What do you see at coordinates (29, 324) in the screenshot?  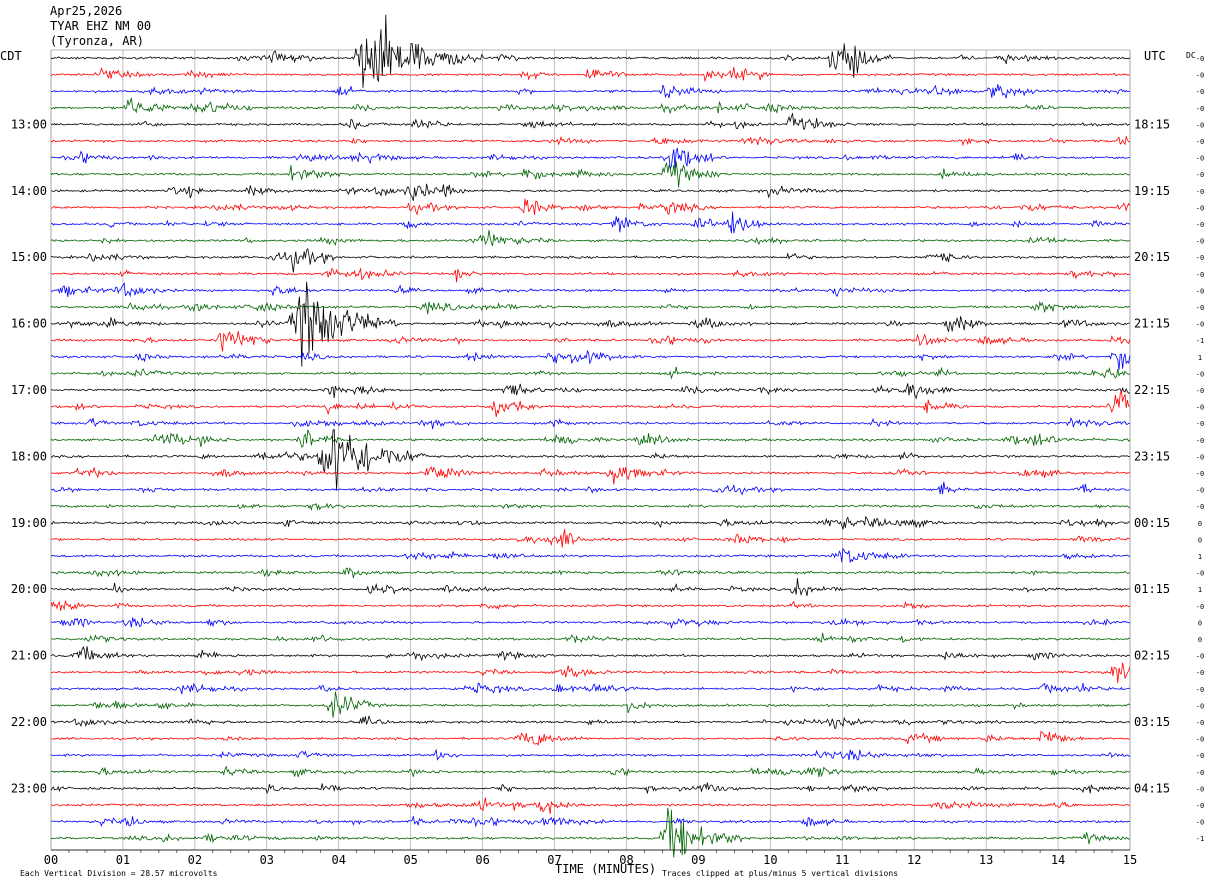 I see `left-hour-label: 16:00` at bounding box center [29, 324].